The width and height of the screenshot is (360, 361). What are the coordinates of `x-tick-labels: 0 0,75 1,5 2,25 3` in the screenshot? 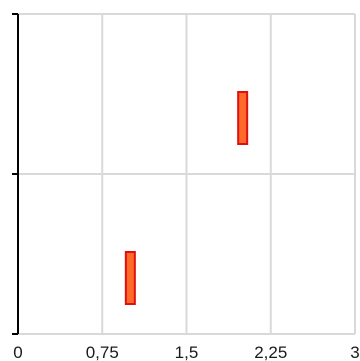 It's located at (186, 352).